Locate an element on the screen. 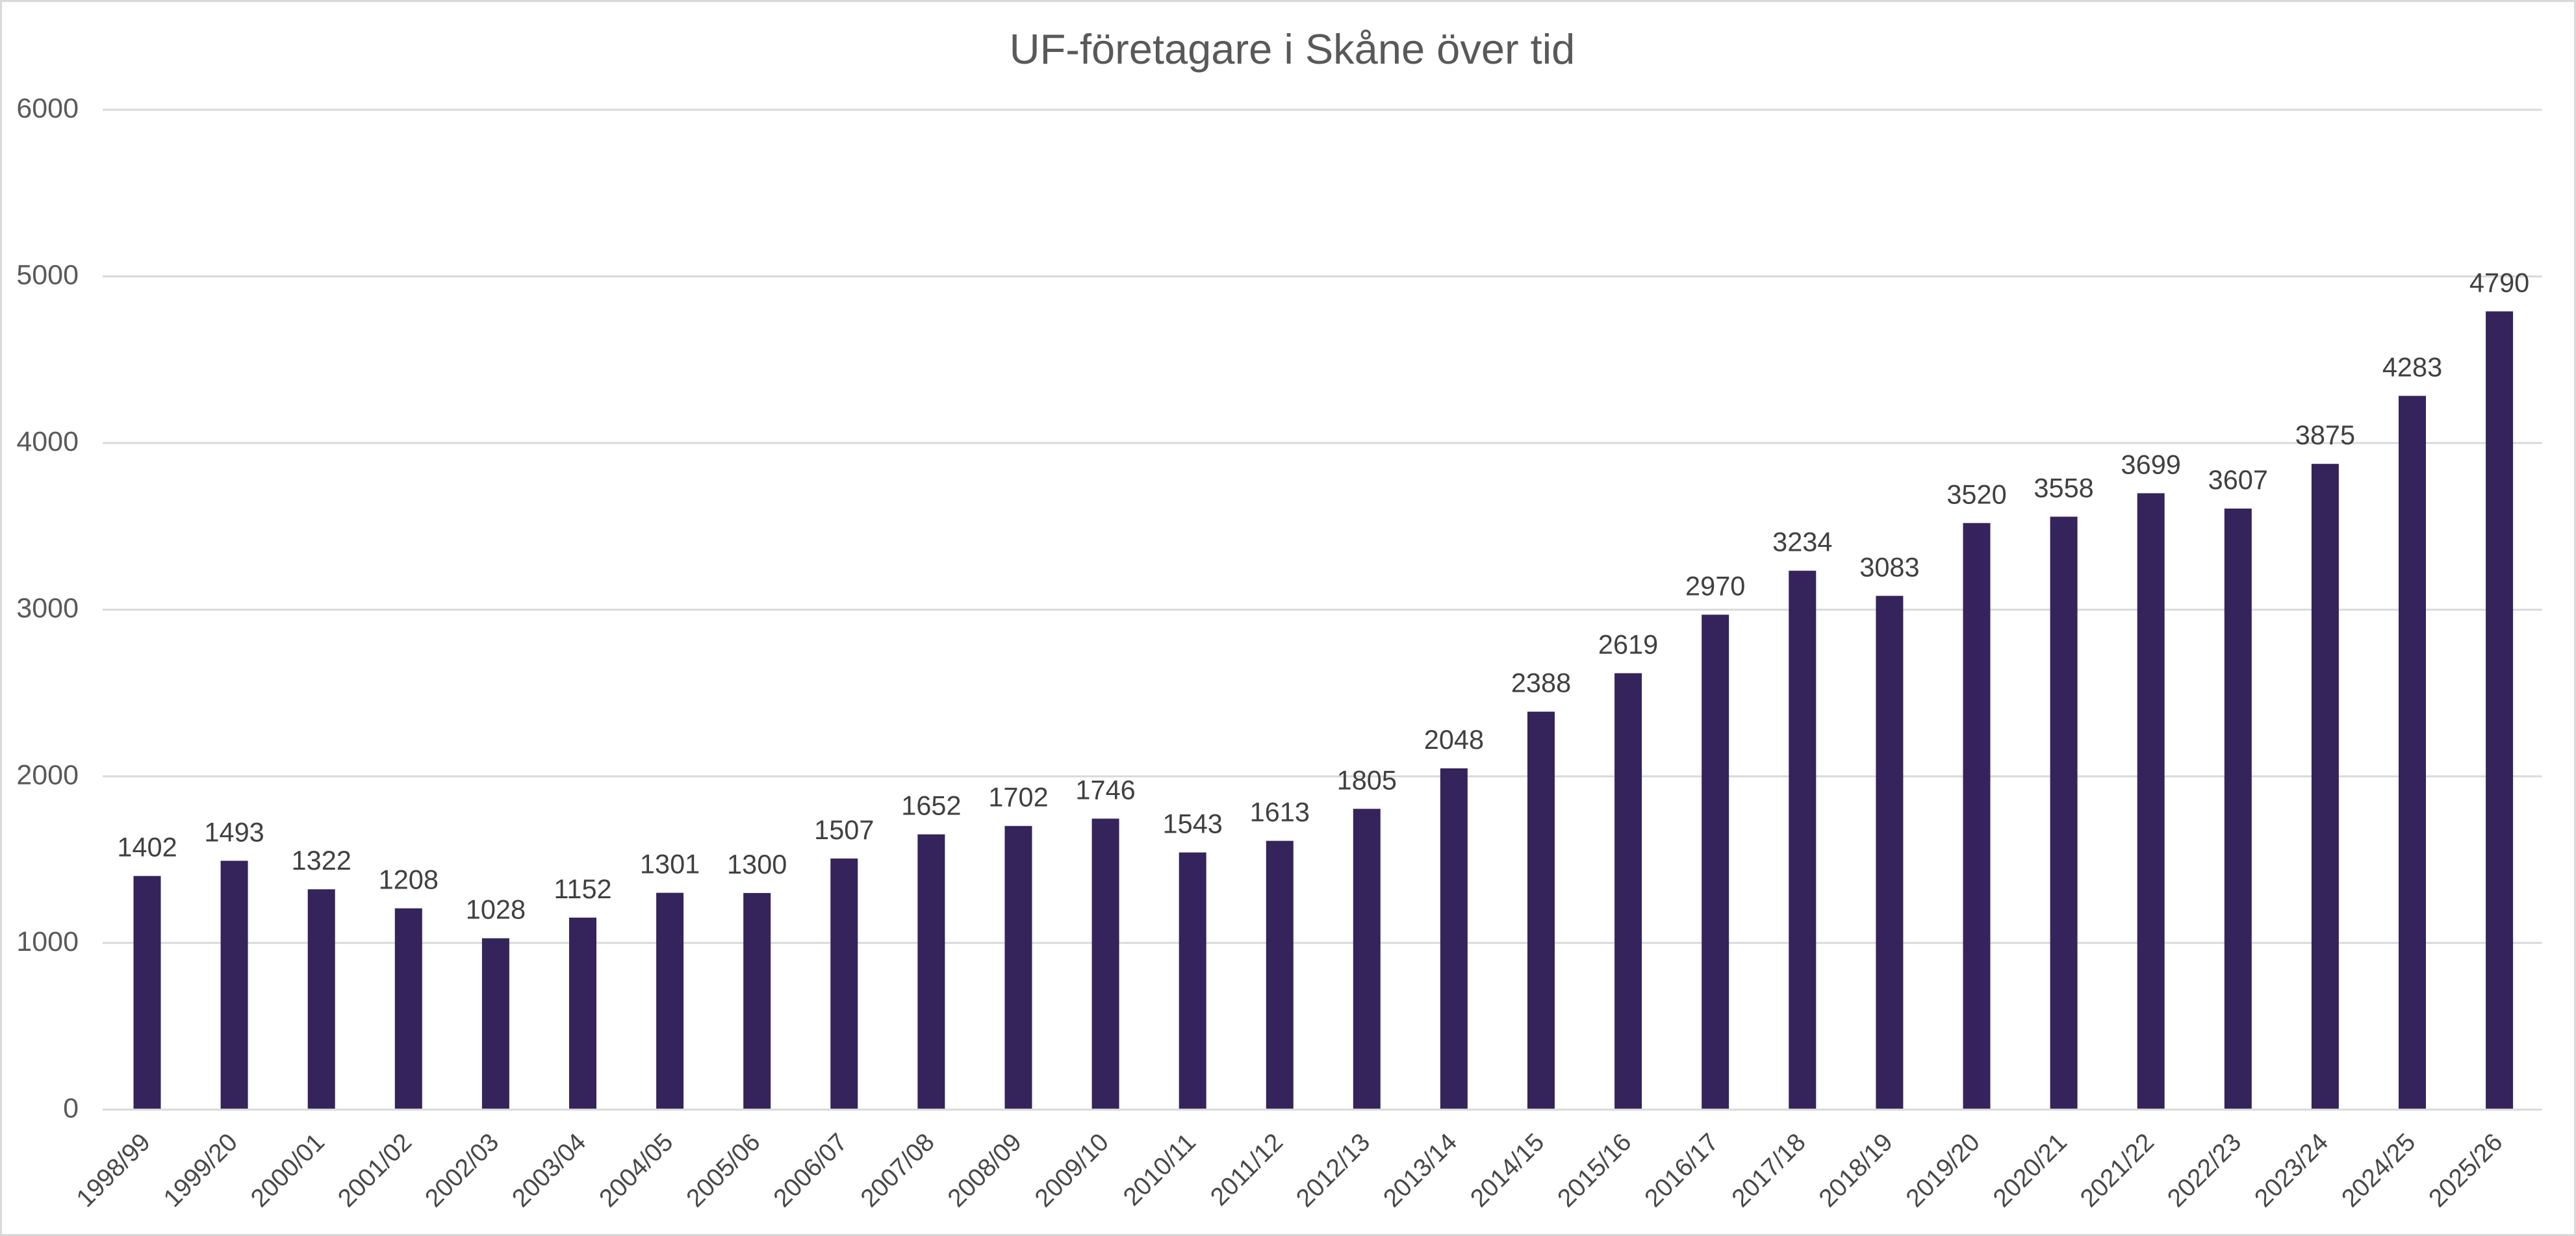 This screenshot has width=2576, height=1236. svg-text: 2619 is located at coordinates (1628, 644).